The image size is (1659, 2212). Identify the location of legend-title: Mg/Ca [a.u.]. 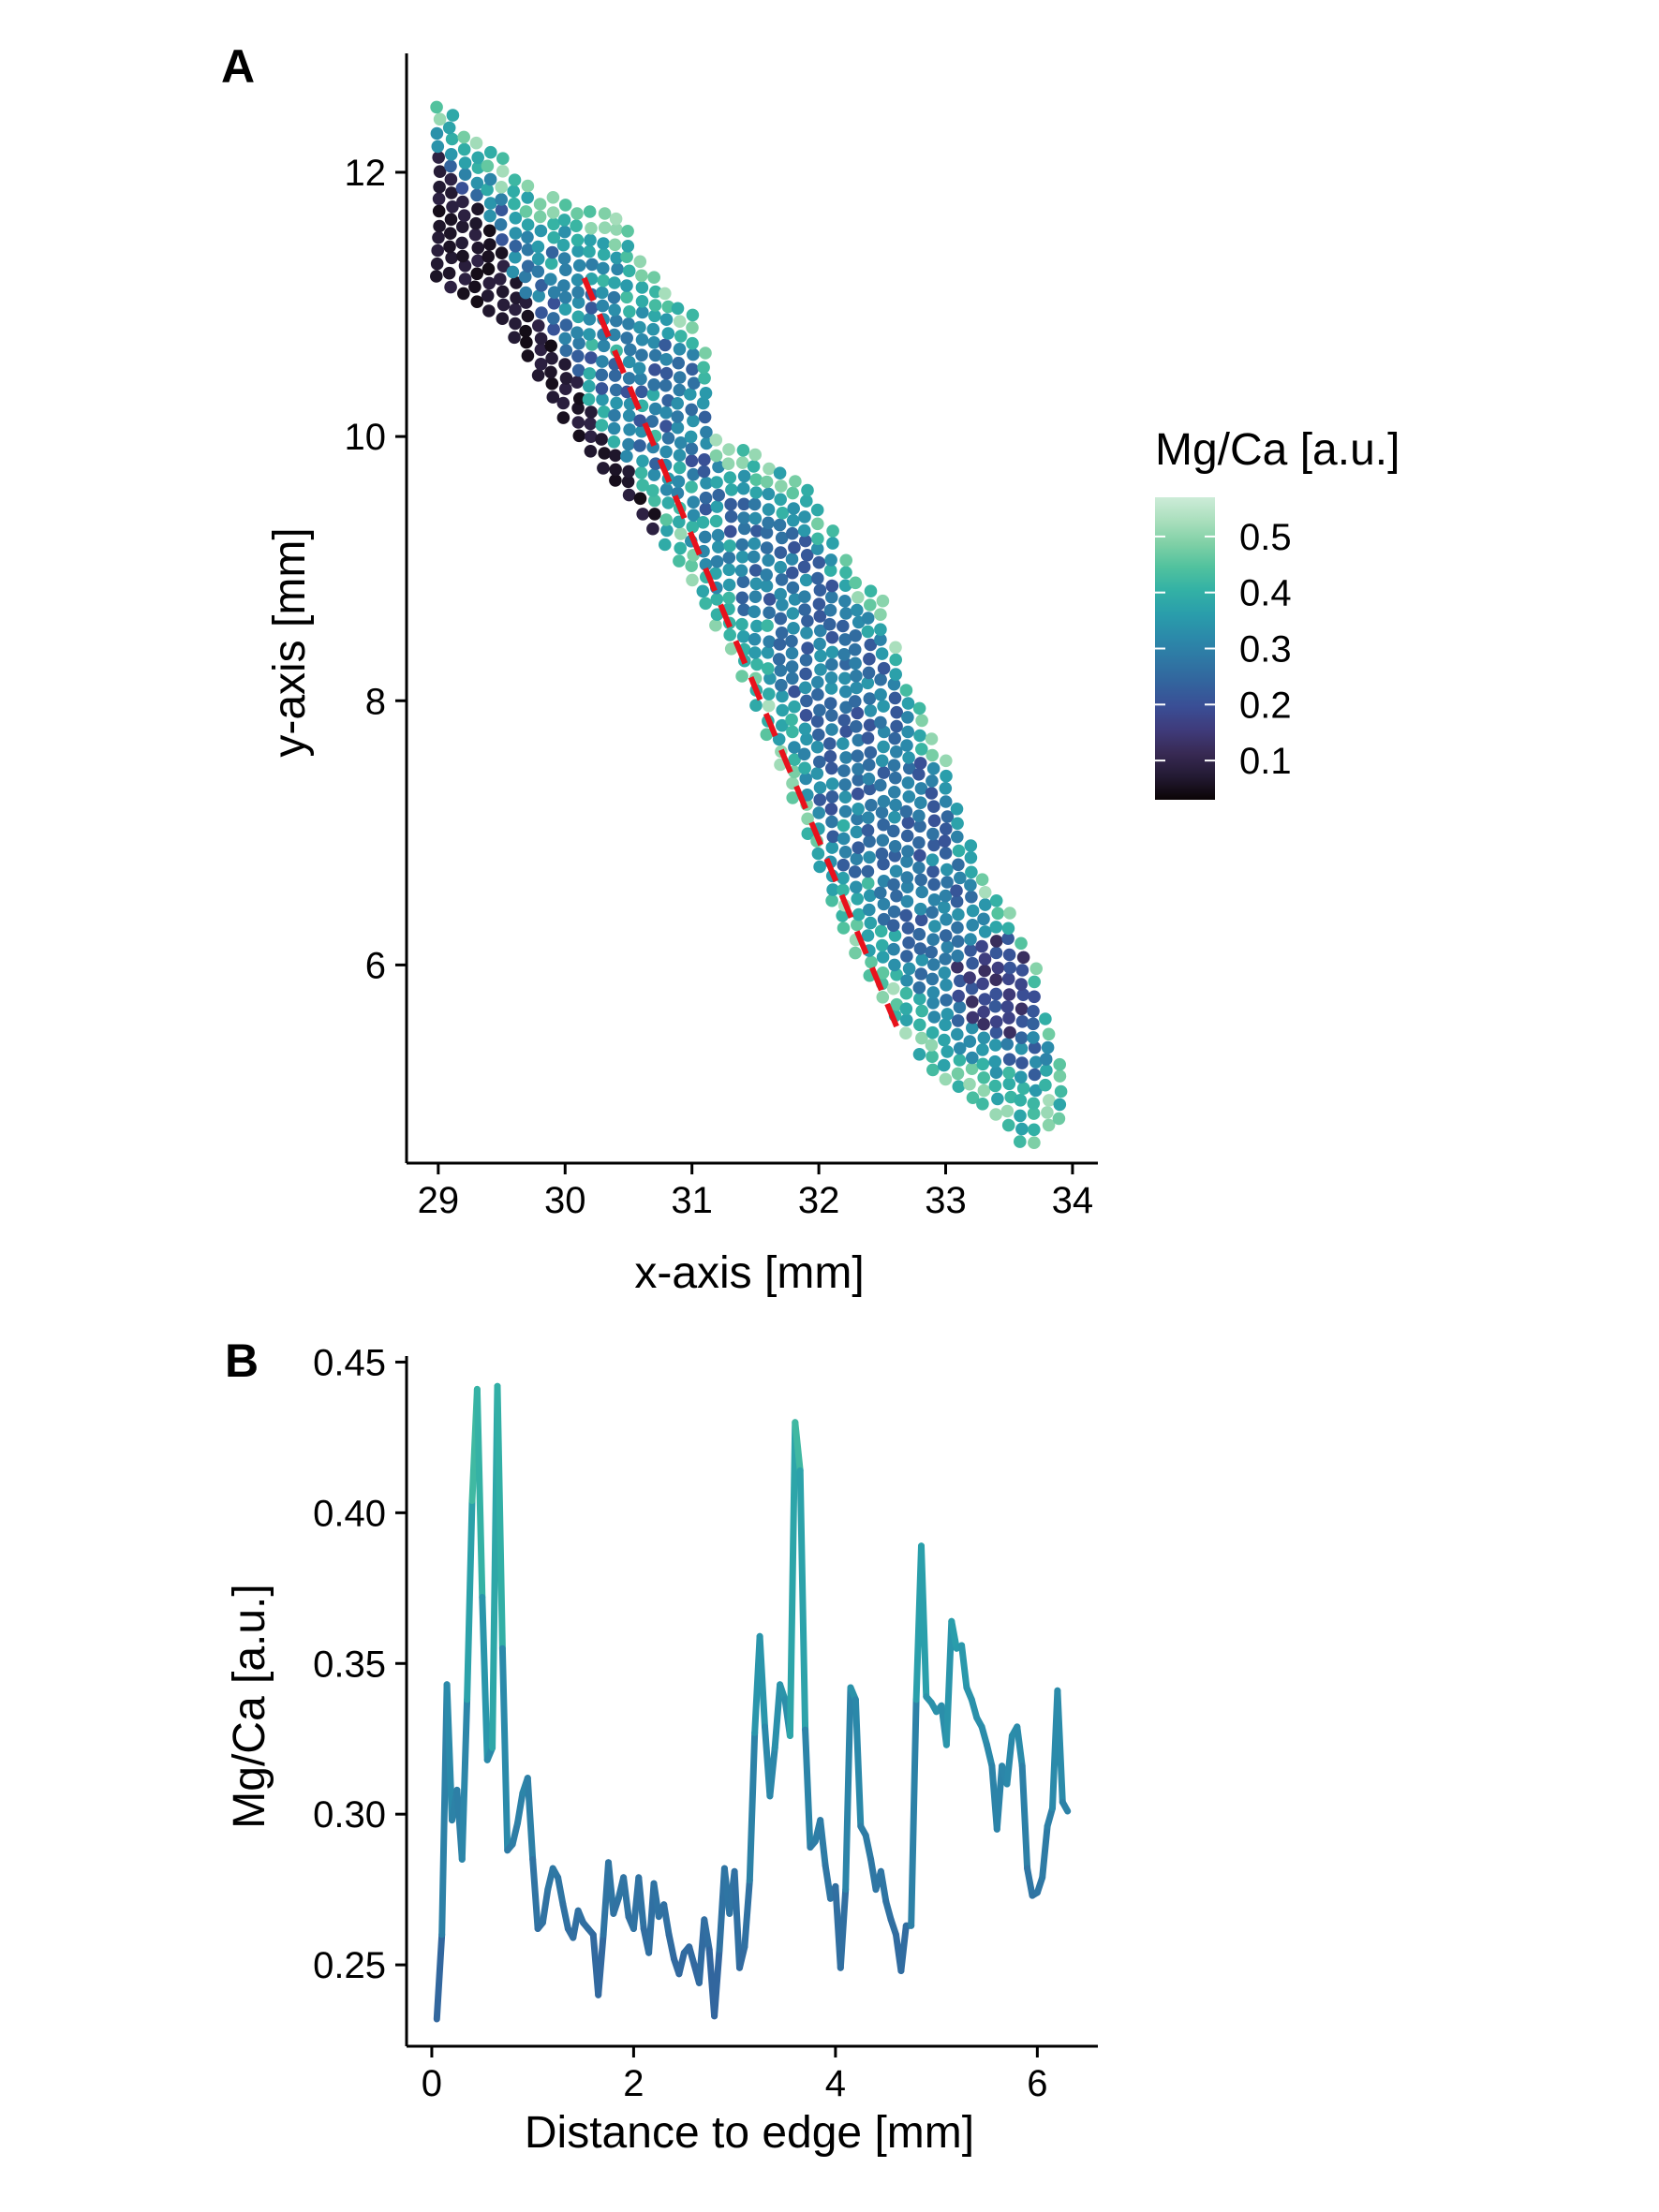
(1278, 450).